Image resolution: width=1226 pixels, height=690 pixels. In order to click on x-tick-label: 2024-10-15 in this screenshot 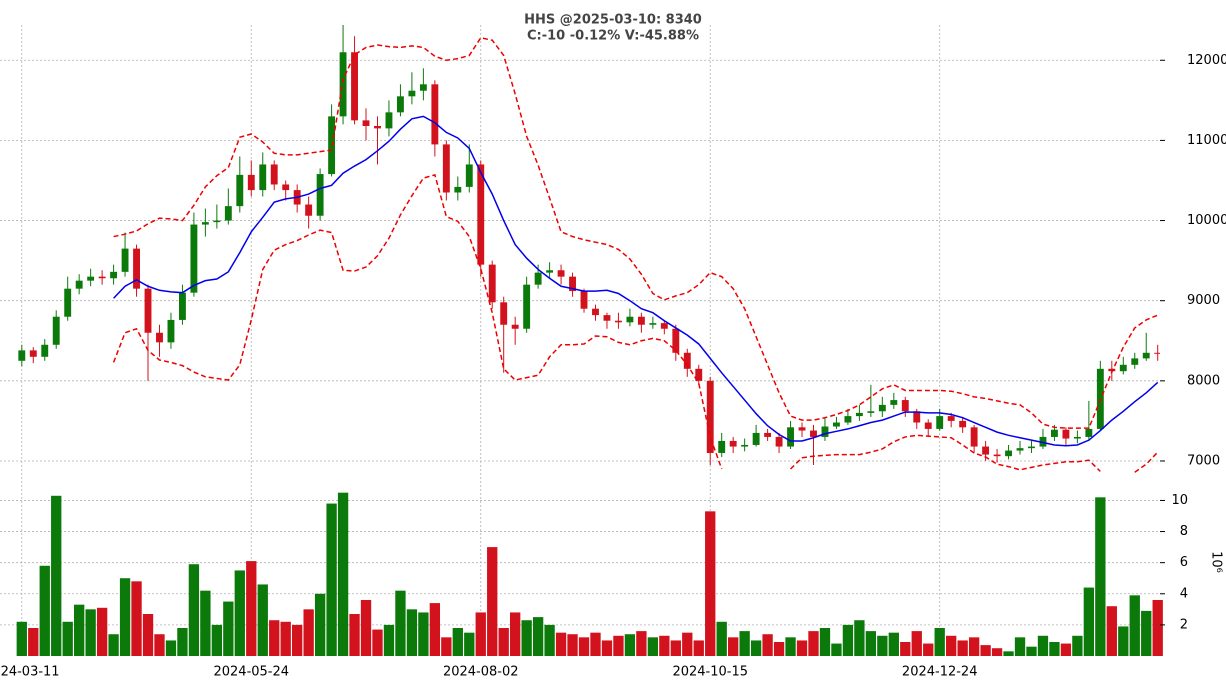, I will do `click(710, 672)`.